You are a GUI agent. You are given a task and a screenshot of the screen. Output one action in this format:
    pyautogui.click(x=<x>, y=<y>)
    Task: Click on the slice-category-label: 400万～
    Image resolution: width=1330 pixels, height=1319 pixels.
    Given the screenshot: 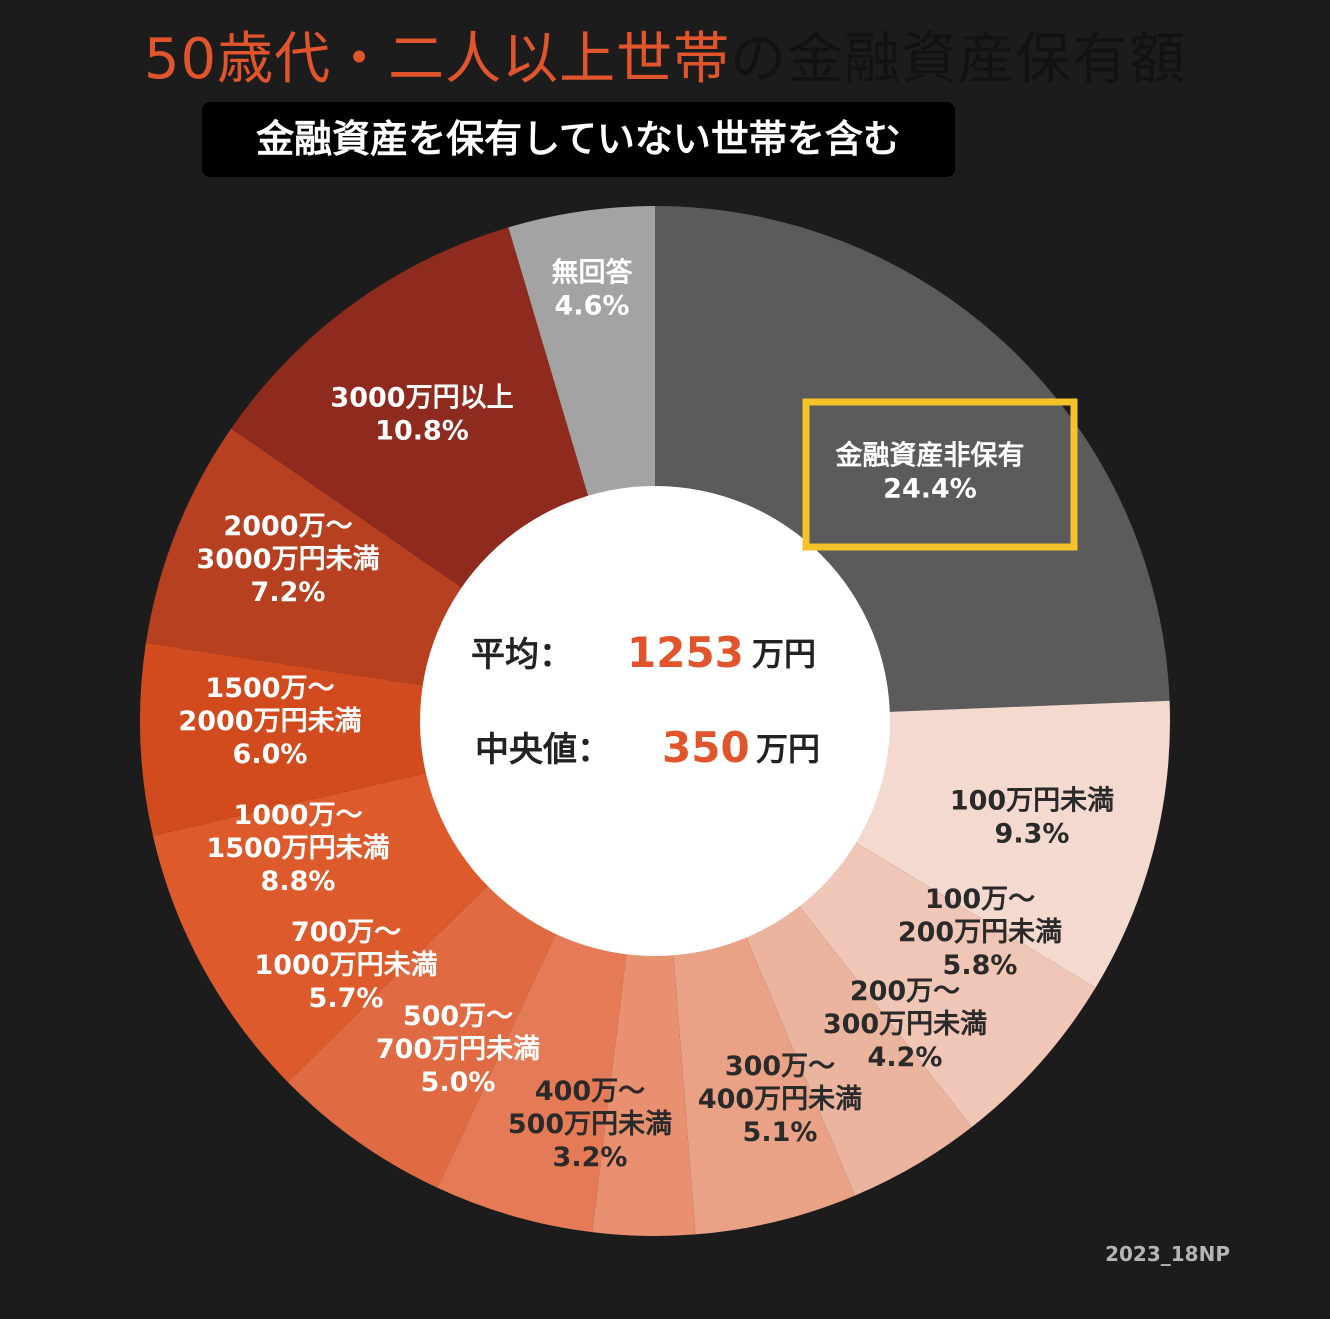 What is the action you would take?
    pyautogui.click(x=590, y=1091)
    